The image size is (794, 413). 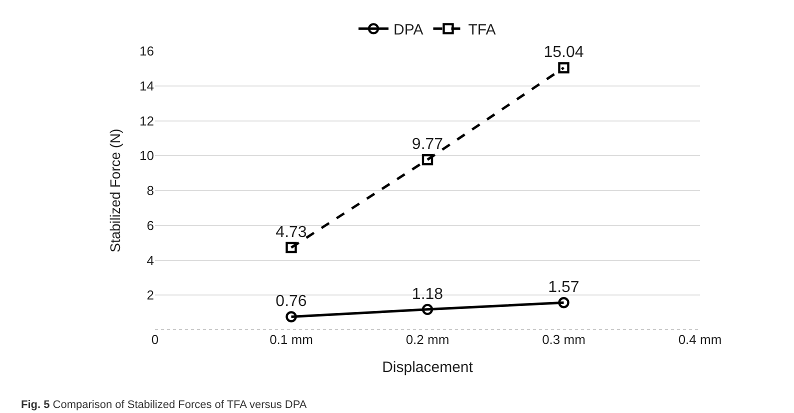 I want to click on x-axis-title: Displacement, so click(x=428, y=367).